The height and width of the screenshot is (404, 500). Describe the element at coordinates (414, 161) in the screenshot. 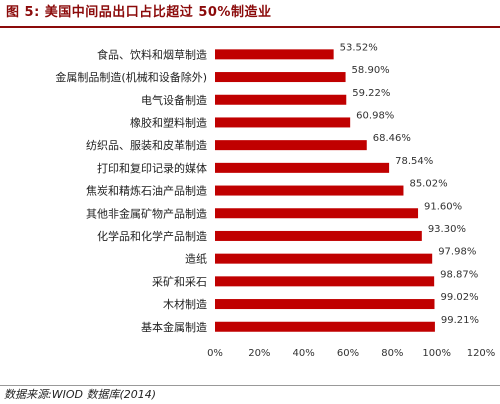

I see `value-label: 78.54%` at that location.